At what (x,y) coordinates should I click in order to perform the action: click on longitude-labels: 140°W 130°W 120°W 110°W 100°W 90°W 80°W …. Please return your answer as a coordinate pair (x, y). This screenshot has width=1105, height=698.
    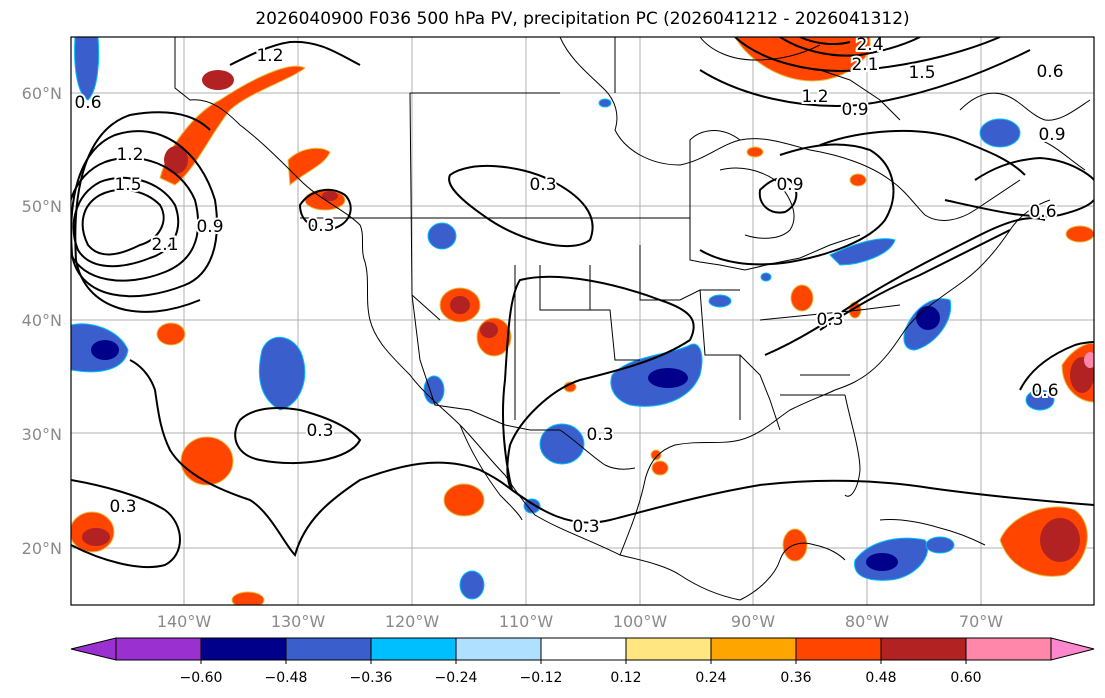
    Looking at the image, I should click on (580, 621).